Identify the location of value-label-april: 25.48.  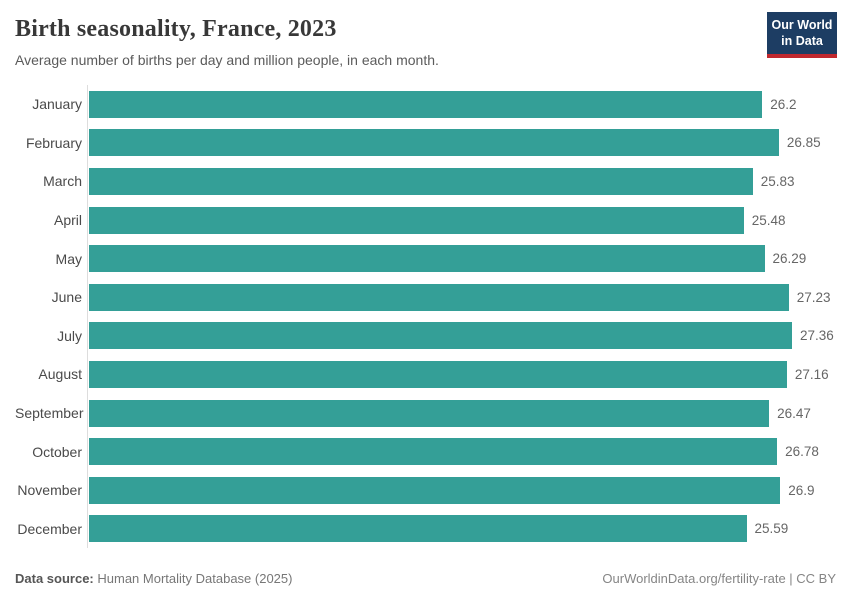
(768, 220).